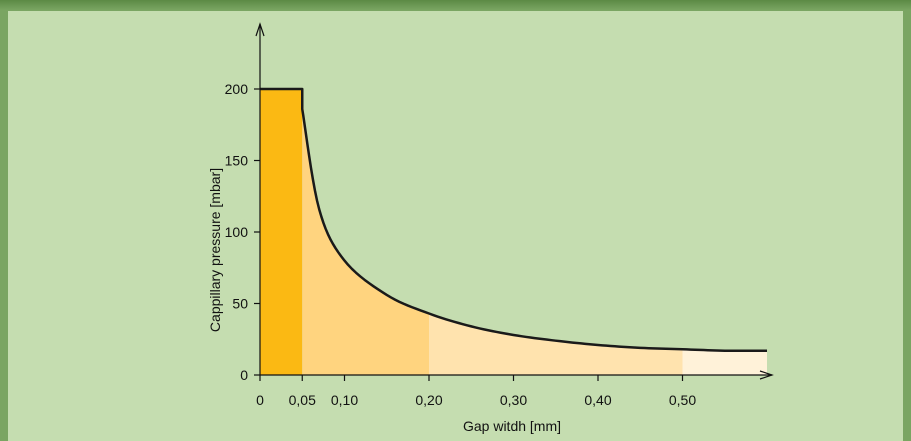 This screenshot has height=441, width=911. I want to click on x-tick-label: 0,40, so click(597, 400).